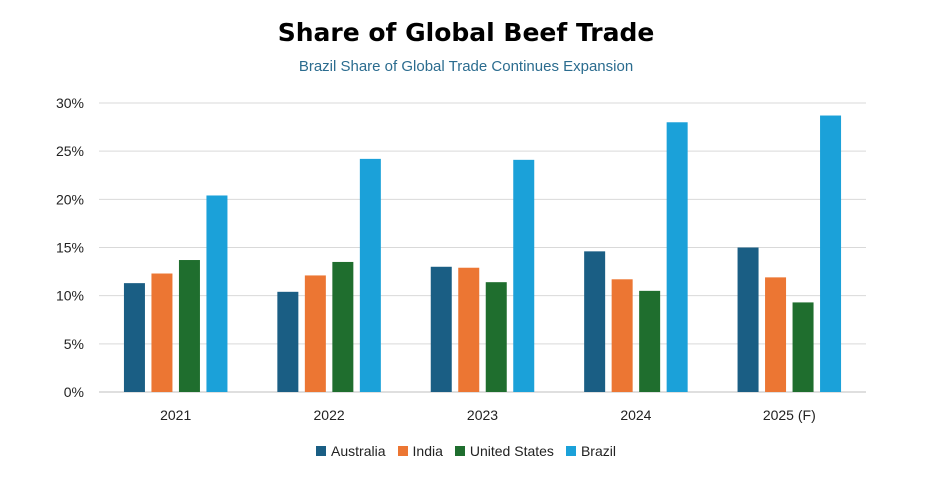 Image resolution: width=932 pixels, height=477 pixels. I want to click on legend-label: United States, so click(511, 451).